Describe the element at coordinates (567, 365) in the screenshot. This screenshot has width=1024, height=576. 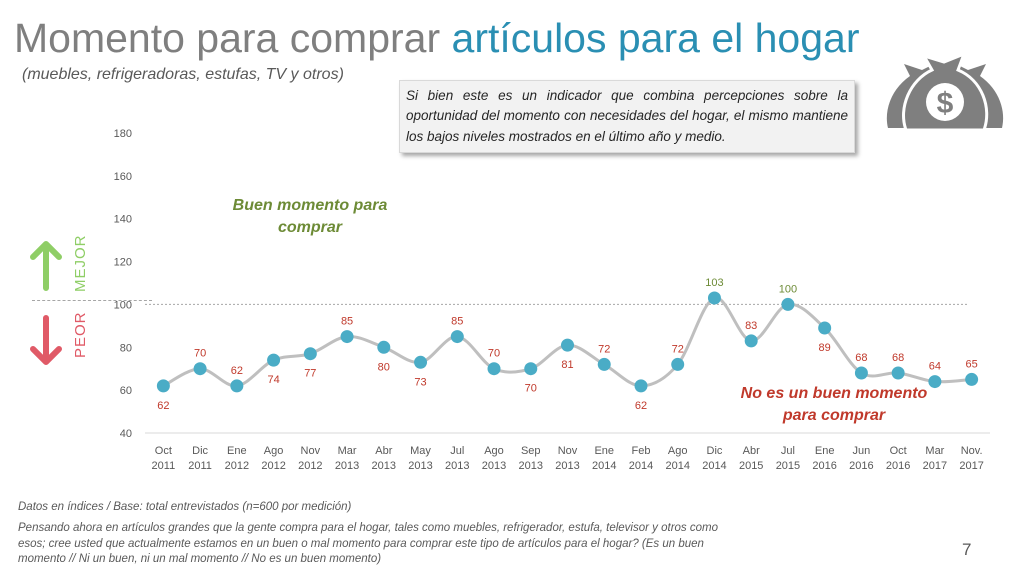
I see `data-label: 81` at that location.